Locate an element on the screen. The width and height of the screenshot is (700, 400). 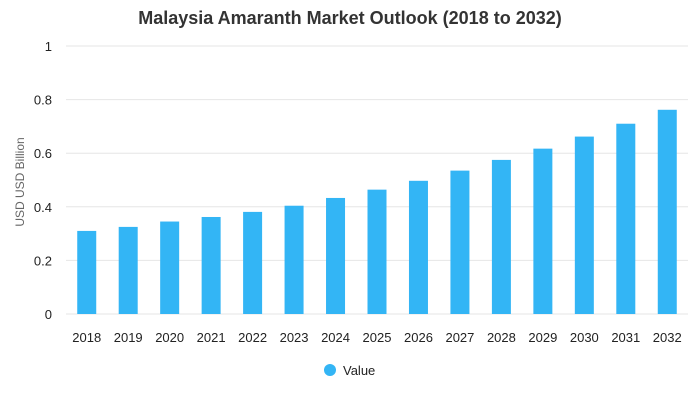
bar-2031 is located at coordinates (626, 218).